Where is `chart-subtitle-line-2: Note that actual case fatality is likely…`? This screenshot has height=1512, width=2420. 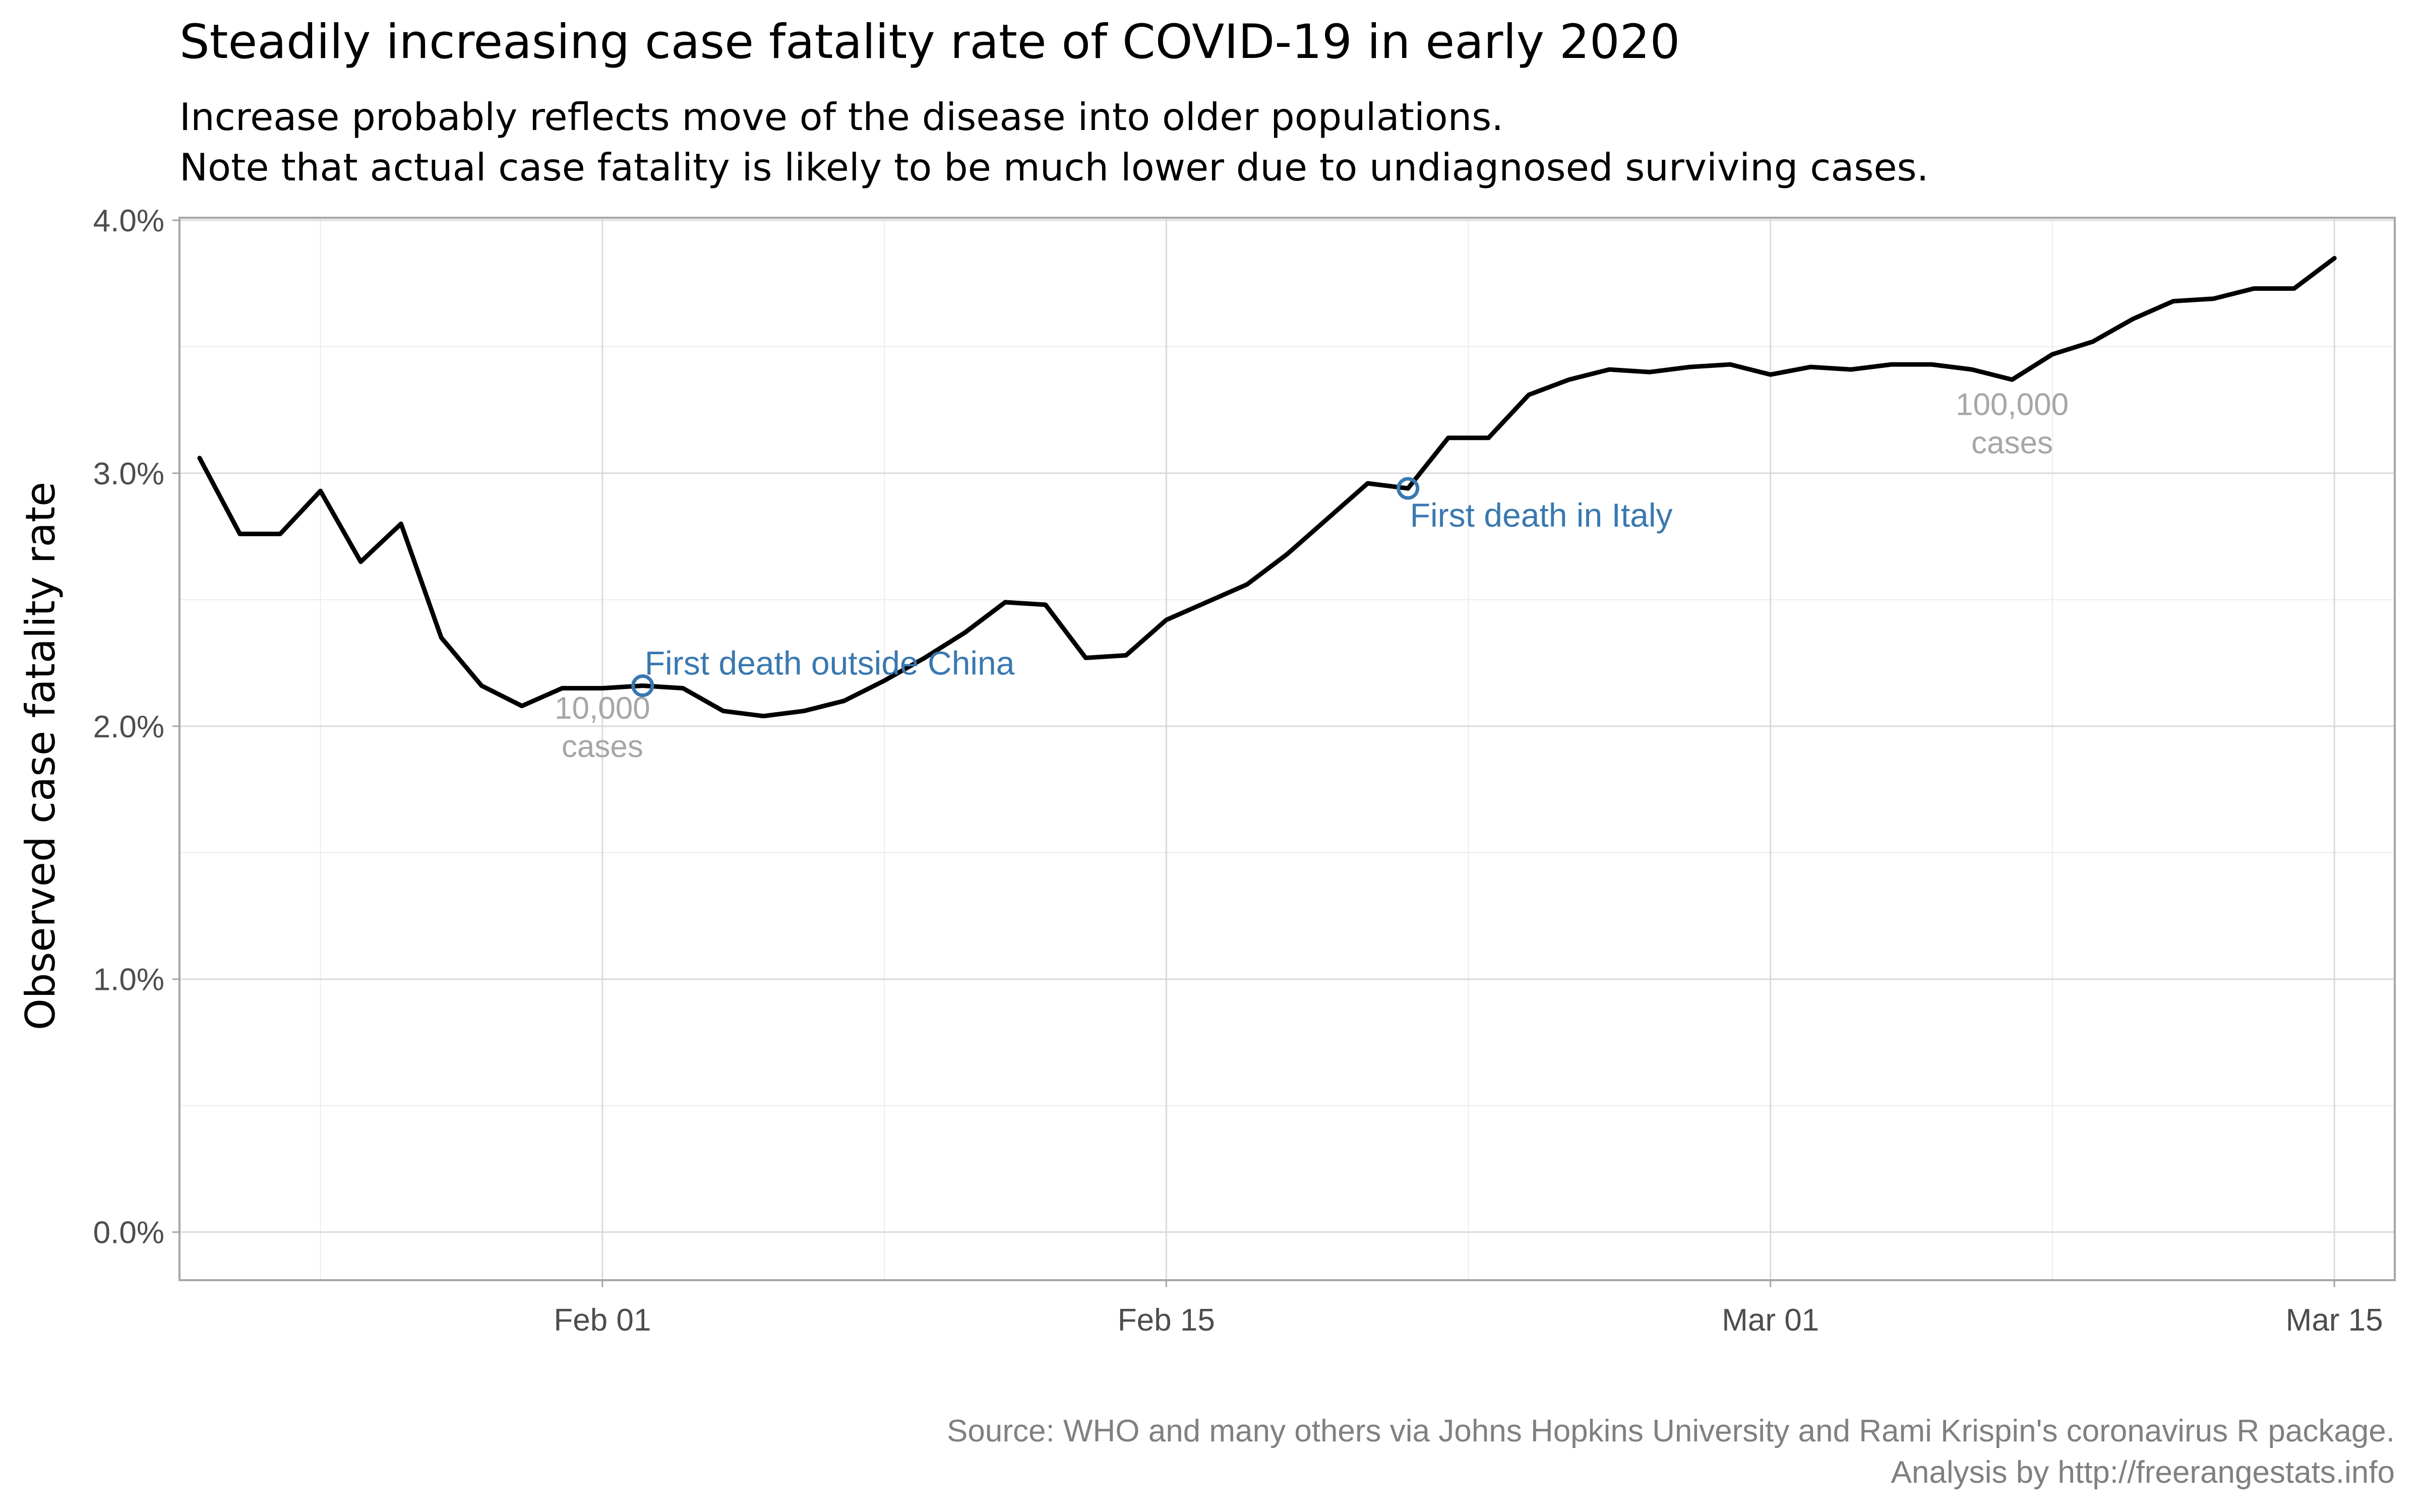 chart-subtitle-line-2: Note that actual case fatality is likely… is located at coordinates (1053, 168).